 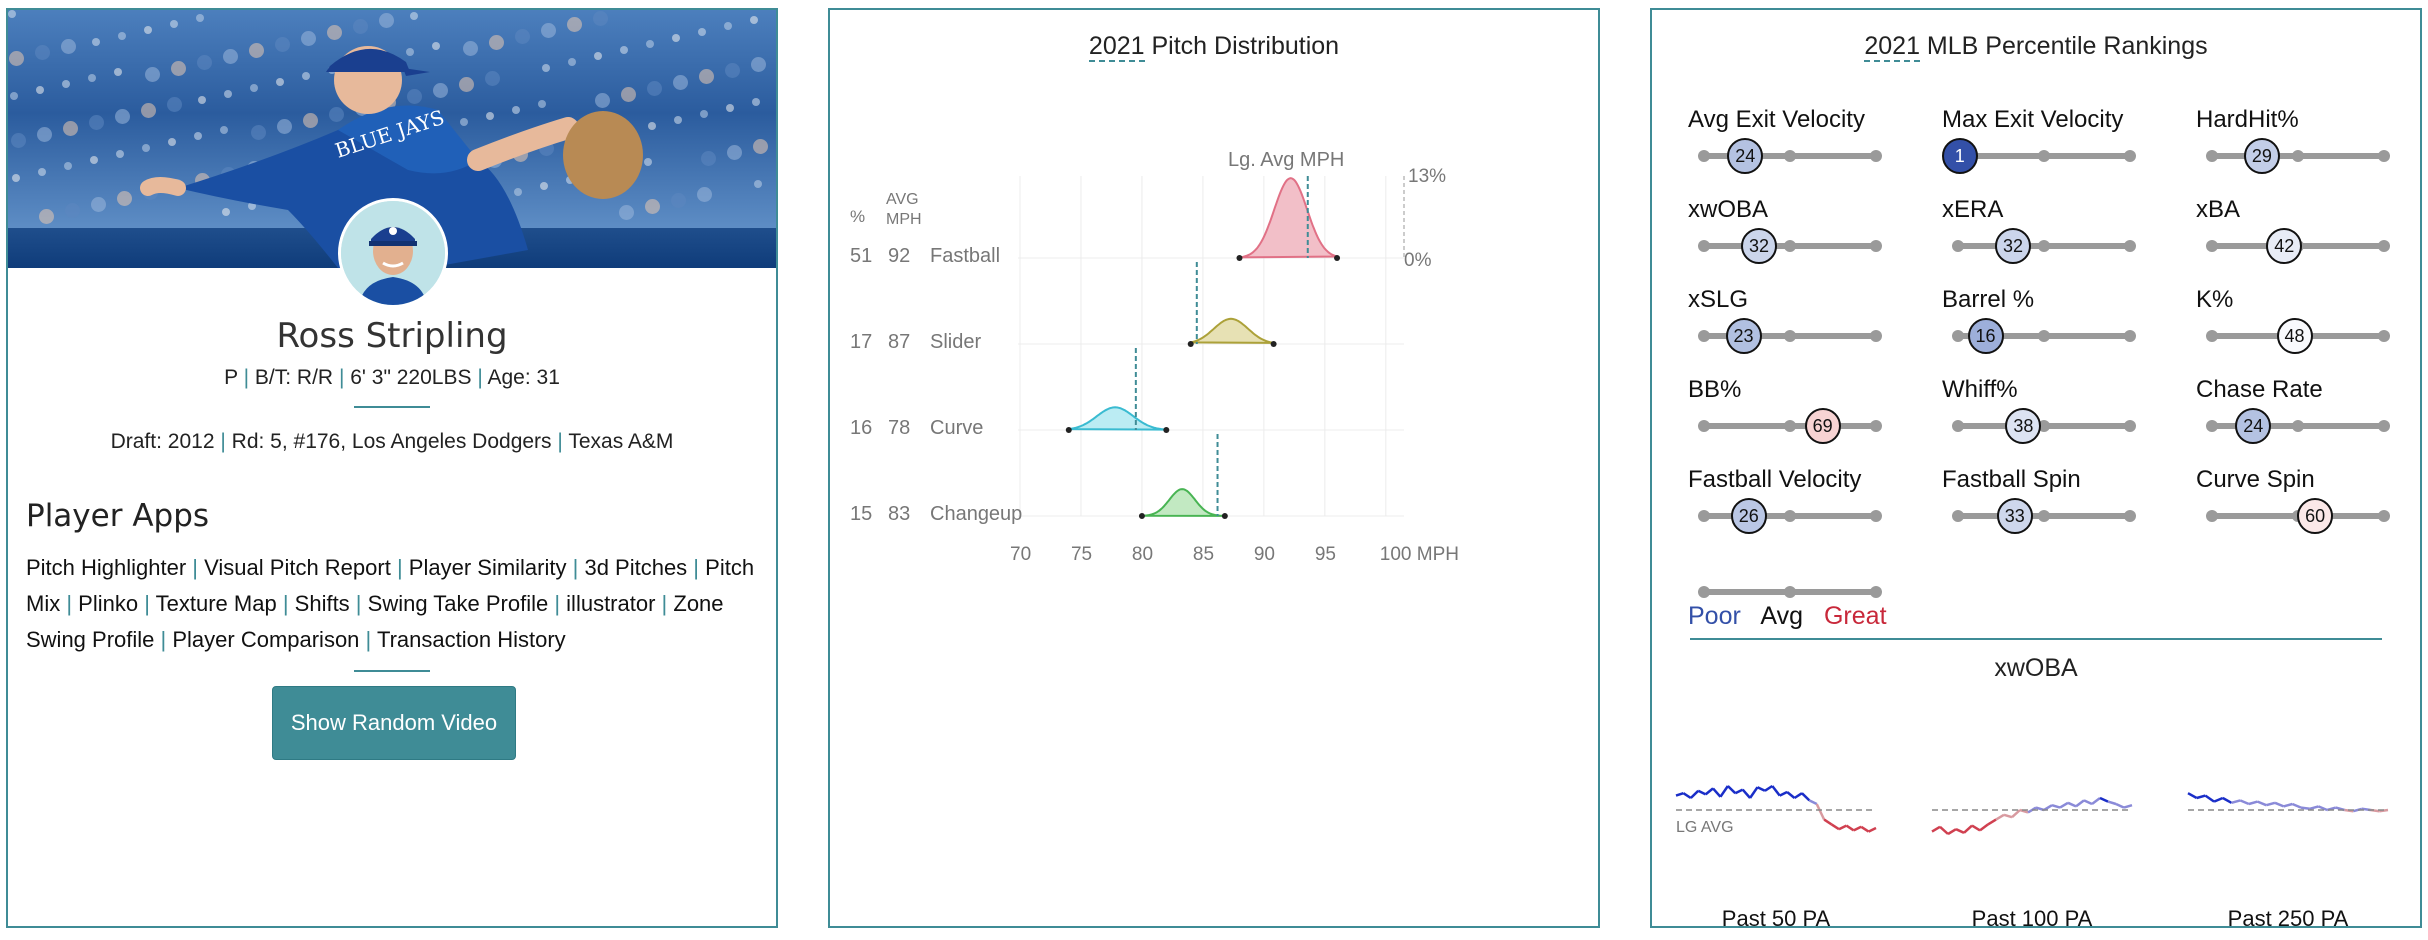 What do you see at coordinates (394, 723) in the screenshot?
I see `show-random-video-button: Show Random Video` at bounding box center [394, 723].